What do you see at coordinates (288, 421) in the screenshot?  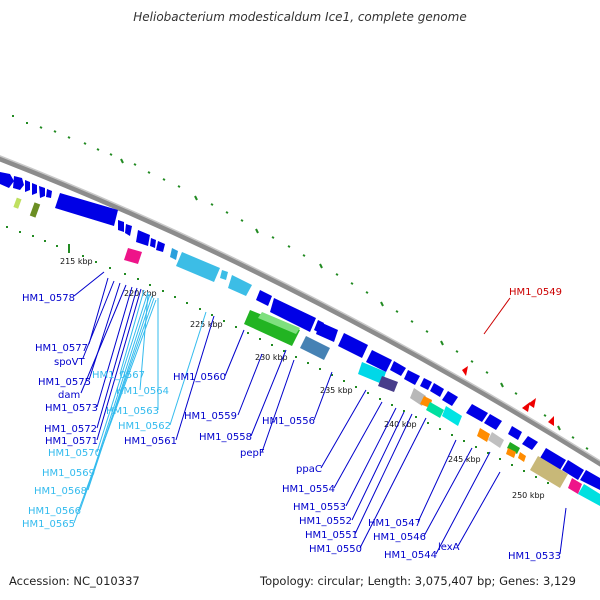 I see `gene-label: HM1_0556` at bounding box center [288, 421].